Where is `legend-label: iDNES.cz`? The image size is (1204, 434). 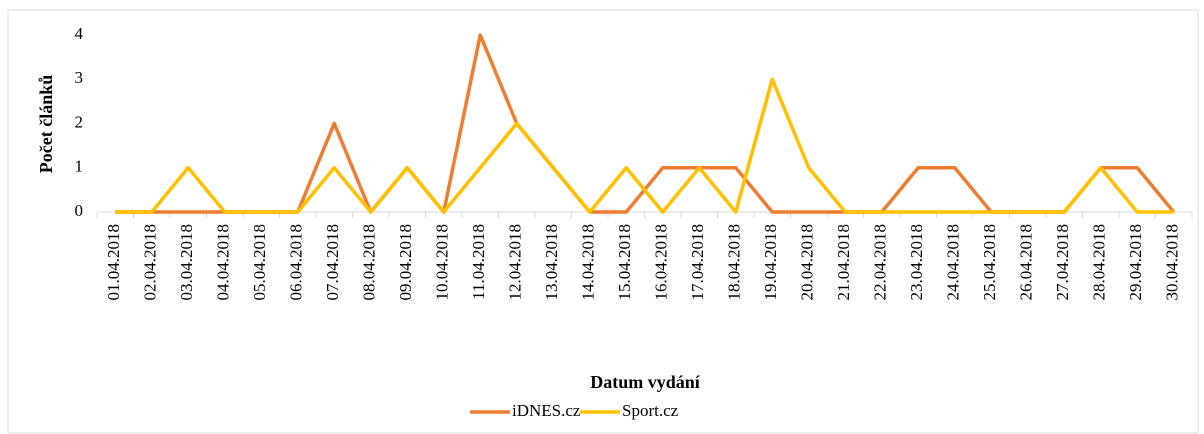 legend-label: iDNES.cz is located at coordinates (546, 410).